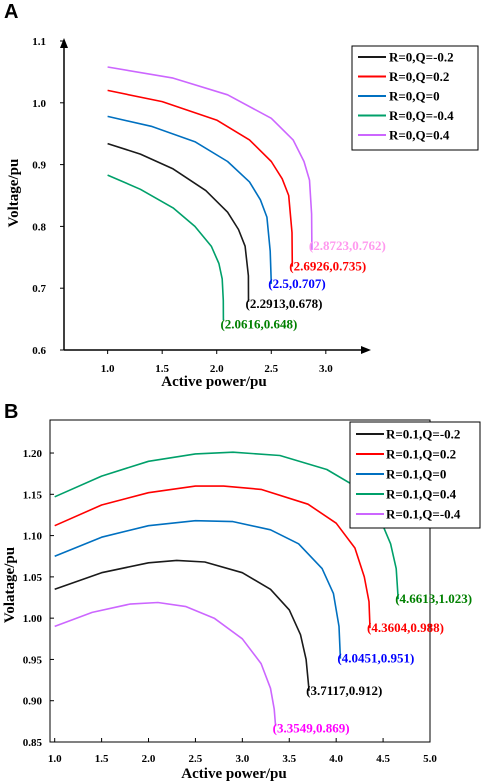  What do you see at coordinates (33, 537) in the screenshot?
I see `y-tick-label: 1.10` at bounding box center [33, 537].